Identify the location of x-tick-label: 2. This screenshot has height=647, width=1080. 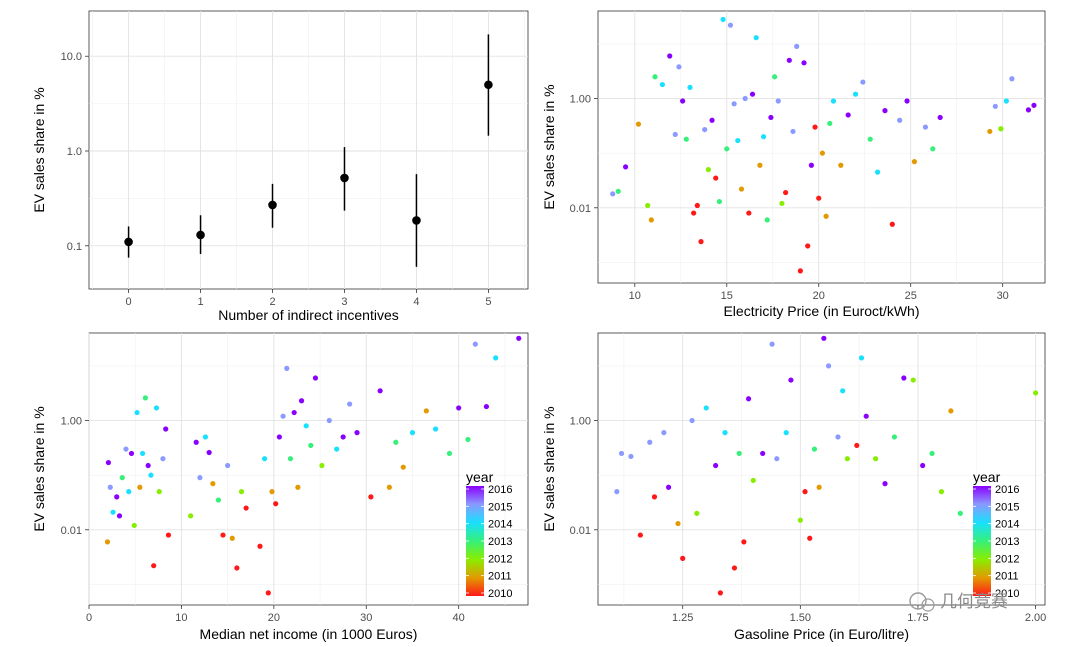
(272, 302).